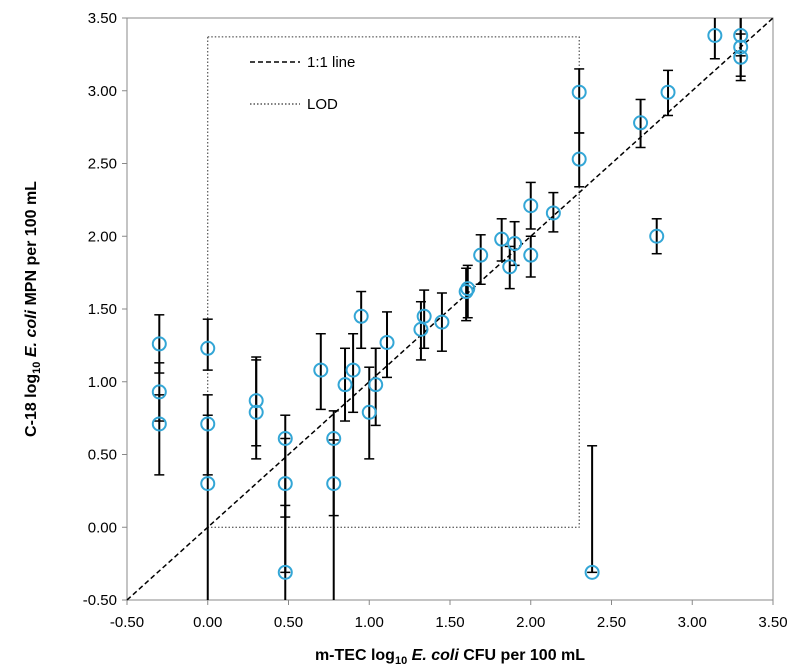  Describe the element at coordinates (31, 405) in the screenshot. I see `axis-title-part: C-18 log` at that location.